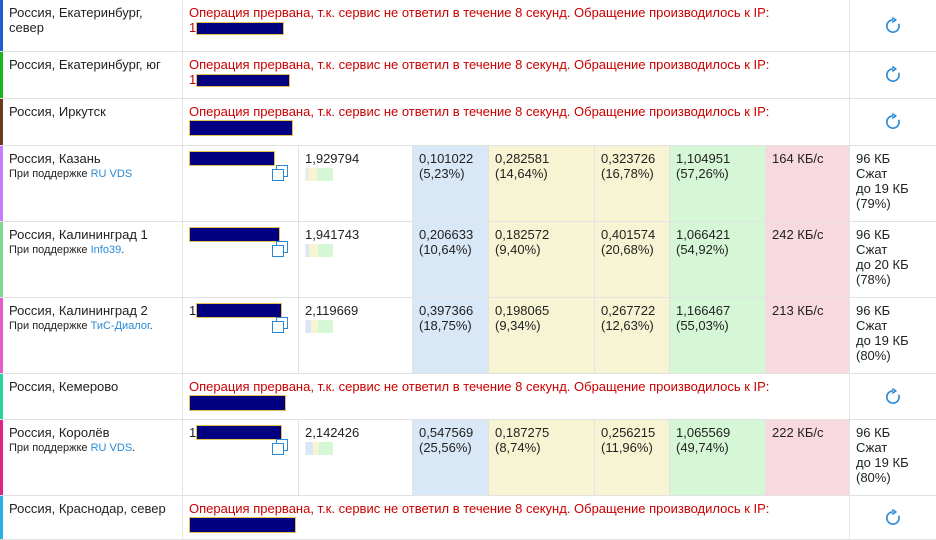  What do you see at coordinates (64, 386) in the screenshot?
I see `location-name: Россия, Кемерово` at bounding box center [64, 386].